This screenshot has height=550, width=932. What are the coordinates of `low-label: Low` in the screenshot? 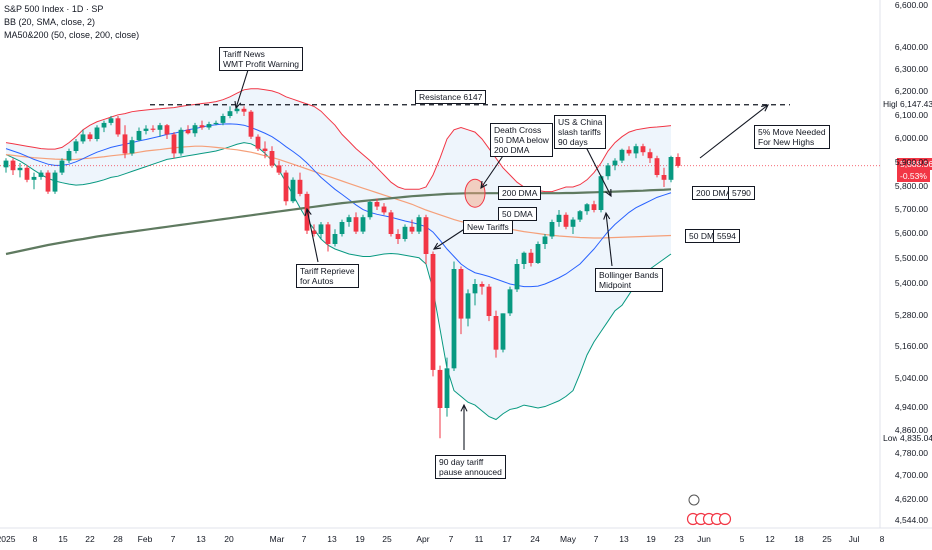 It's located at (891, 438).